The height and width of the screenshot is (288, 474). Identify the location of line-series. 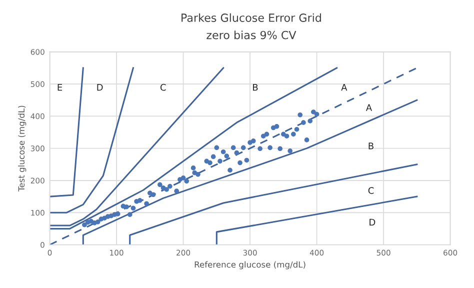
(92, 140).